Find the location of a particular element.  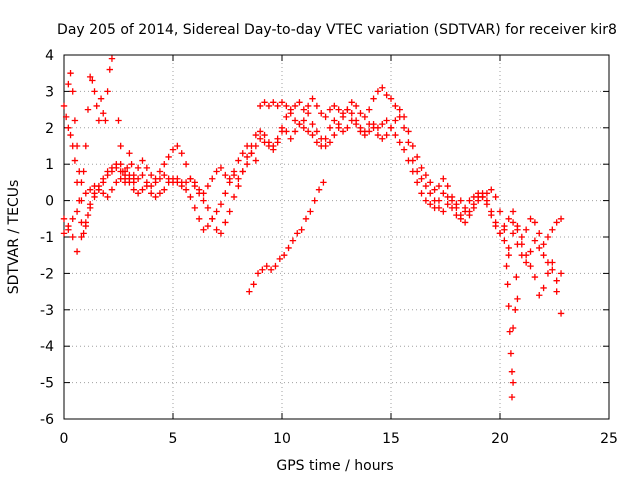

y-tick-label: -5 is located at coordinates (47, 384).